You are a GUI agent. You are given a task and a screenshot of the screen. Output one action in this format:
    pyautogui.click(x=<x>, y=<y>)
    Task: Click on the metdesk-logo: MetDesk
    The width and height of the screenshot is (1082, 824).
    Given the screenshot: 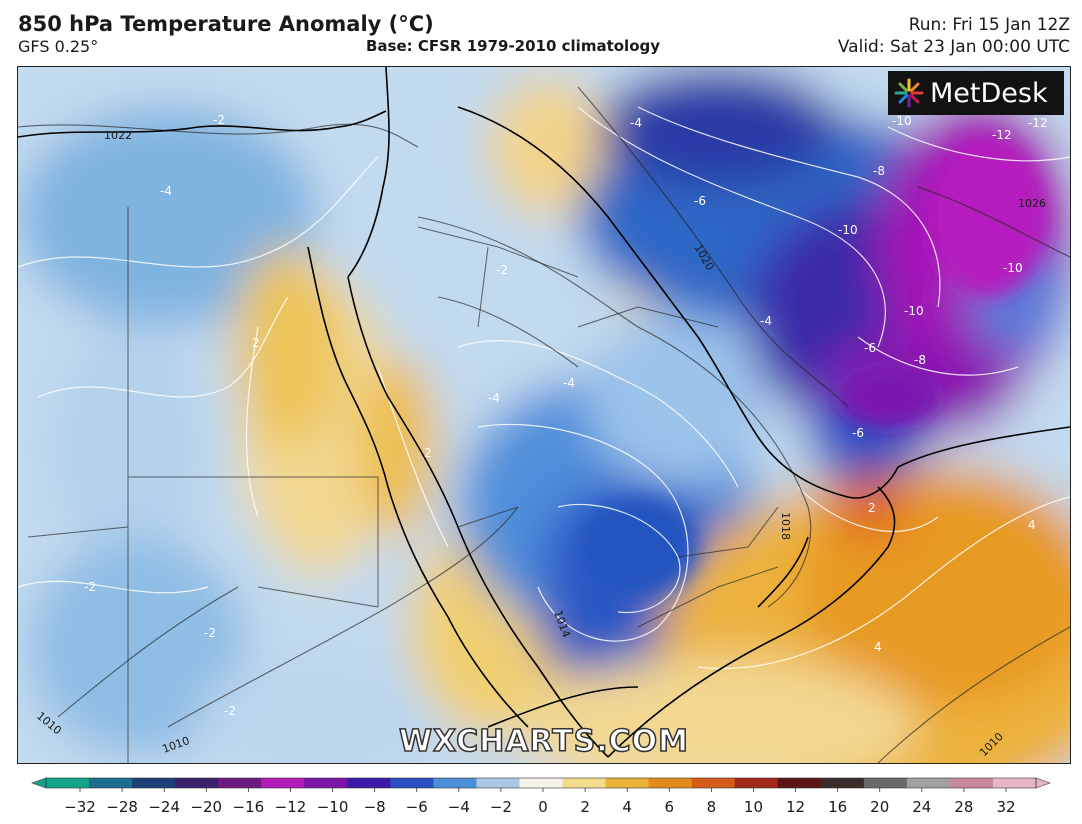 What is the action you would take?
    pyautogui.click(x=976, y=93)
    